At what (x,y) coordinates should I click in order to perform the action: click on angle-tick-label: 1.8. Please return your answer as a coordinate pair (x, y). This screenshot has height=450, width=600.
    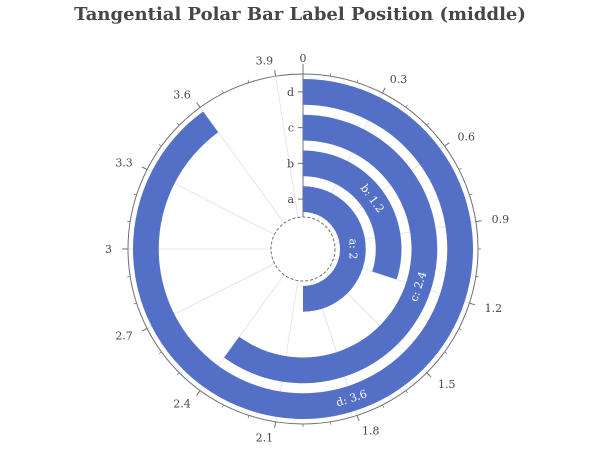
    Looking at the image, I should click on (371, 431).